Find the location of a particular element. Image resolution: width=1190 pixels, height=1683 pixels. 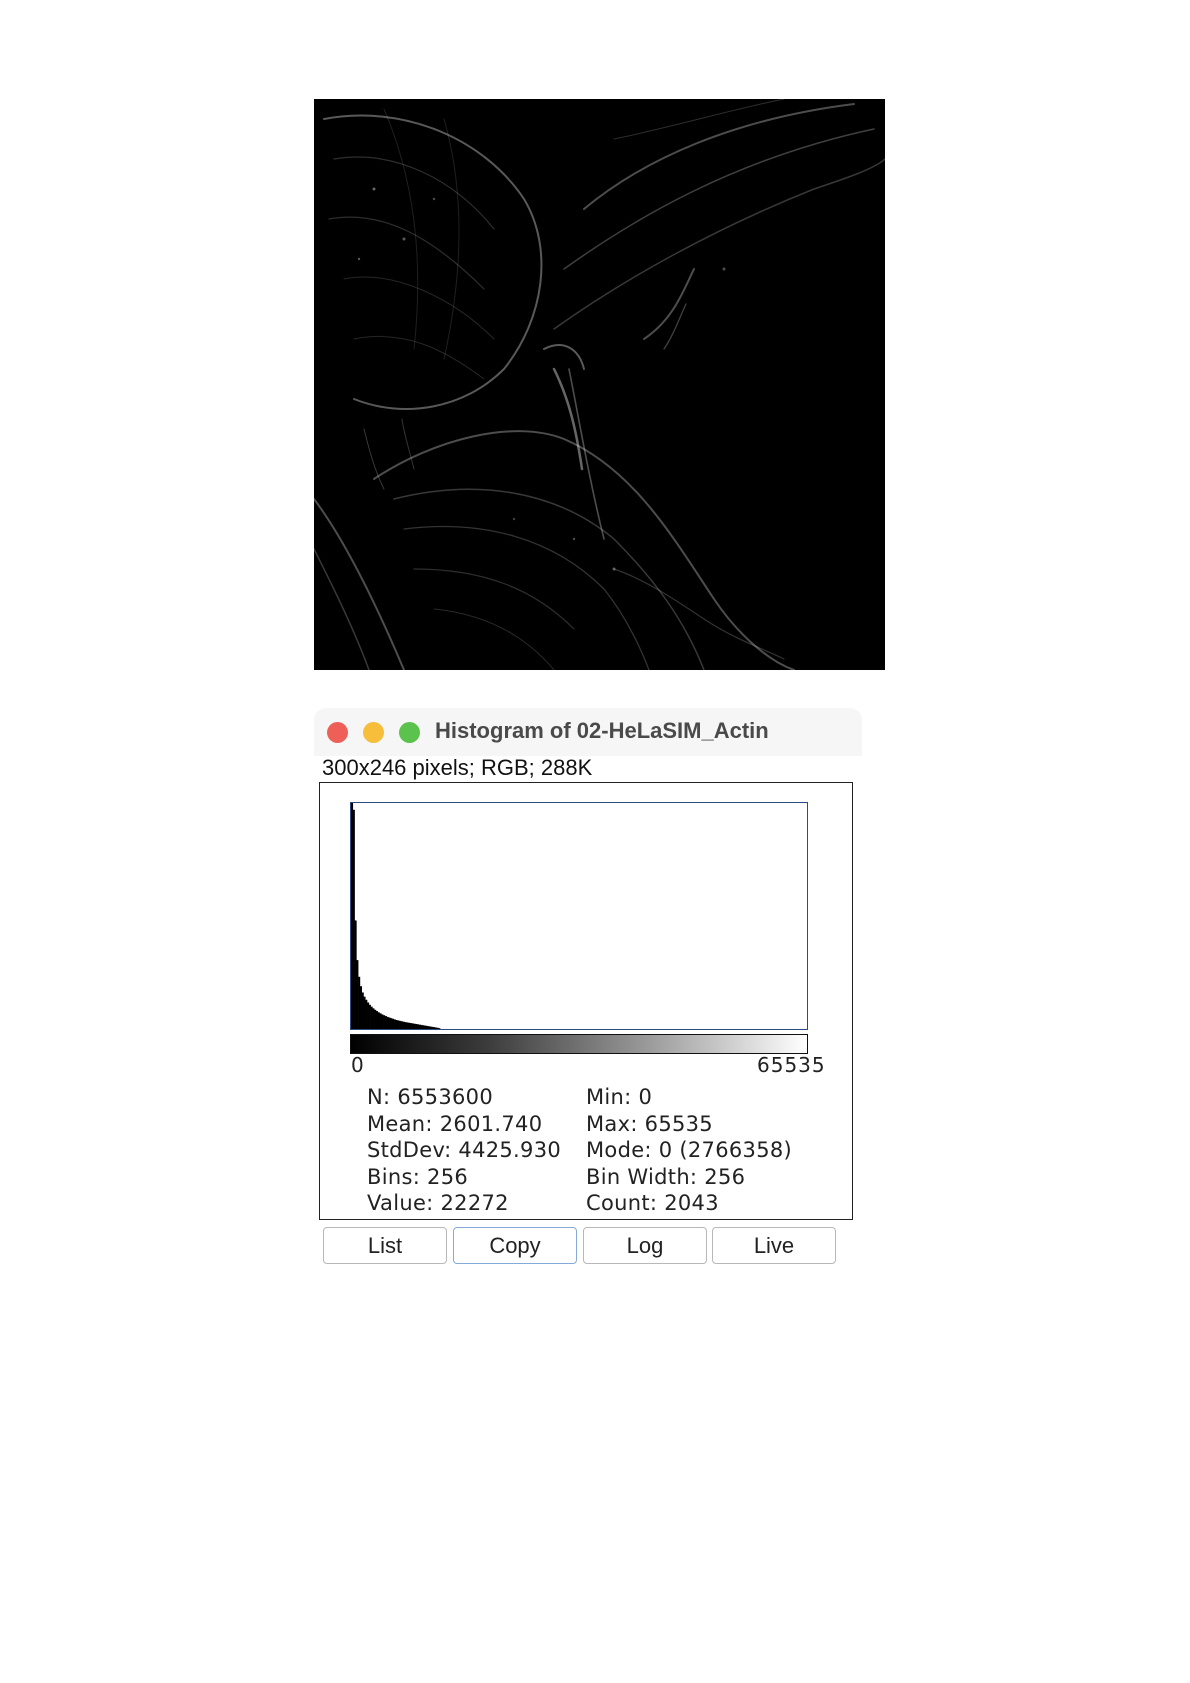

minimize-icon is located at coordinates (373, 732).